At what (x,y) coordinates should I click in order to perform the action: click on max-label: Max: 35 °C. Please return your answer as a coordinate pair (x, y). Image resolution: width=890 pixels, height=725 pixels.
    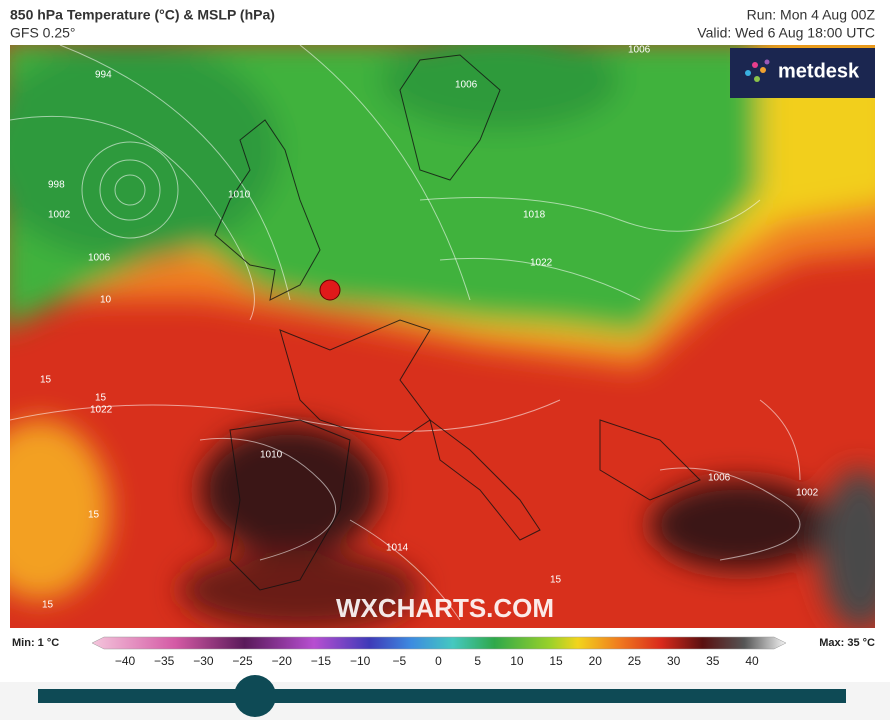
    Looking at the image, I should click on (847, 643).